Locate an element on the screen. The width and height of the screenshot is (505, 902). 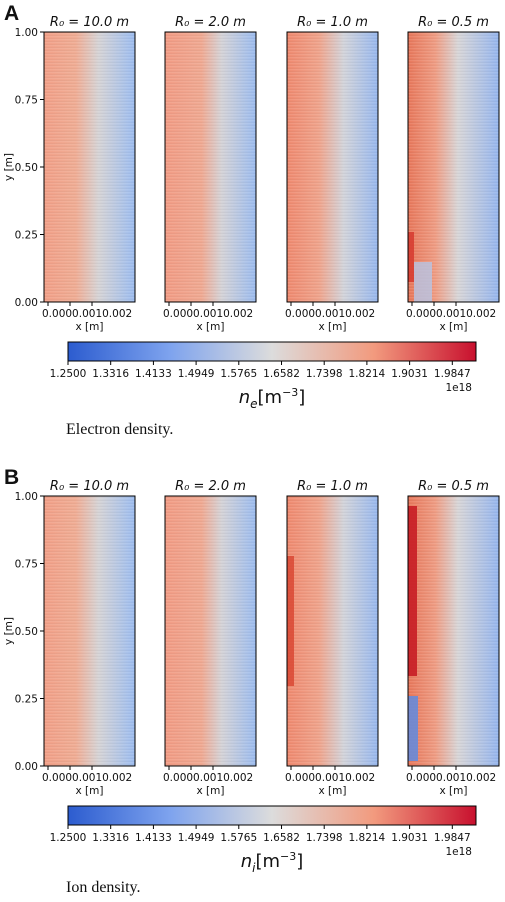
panel-b-letter: B is located at coordinates (12, 477).